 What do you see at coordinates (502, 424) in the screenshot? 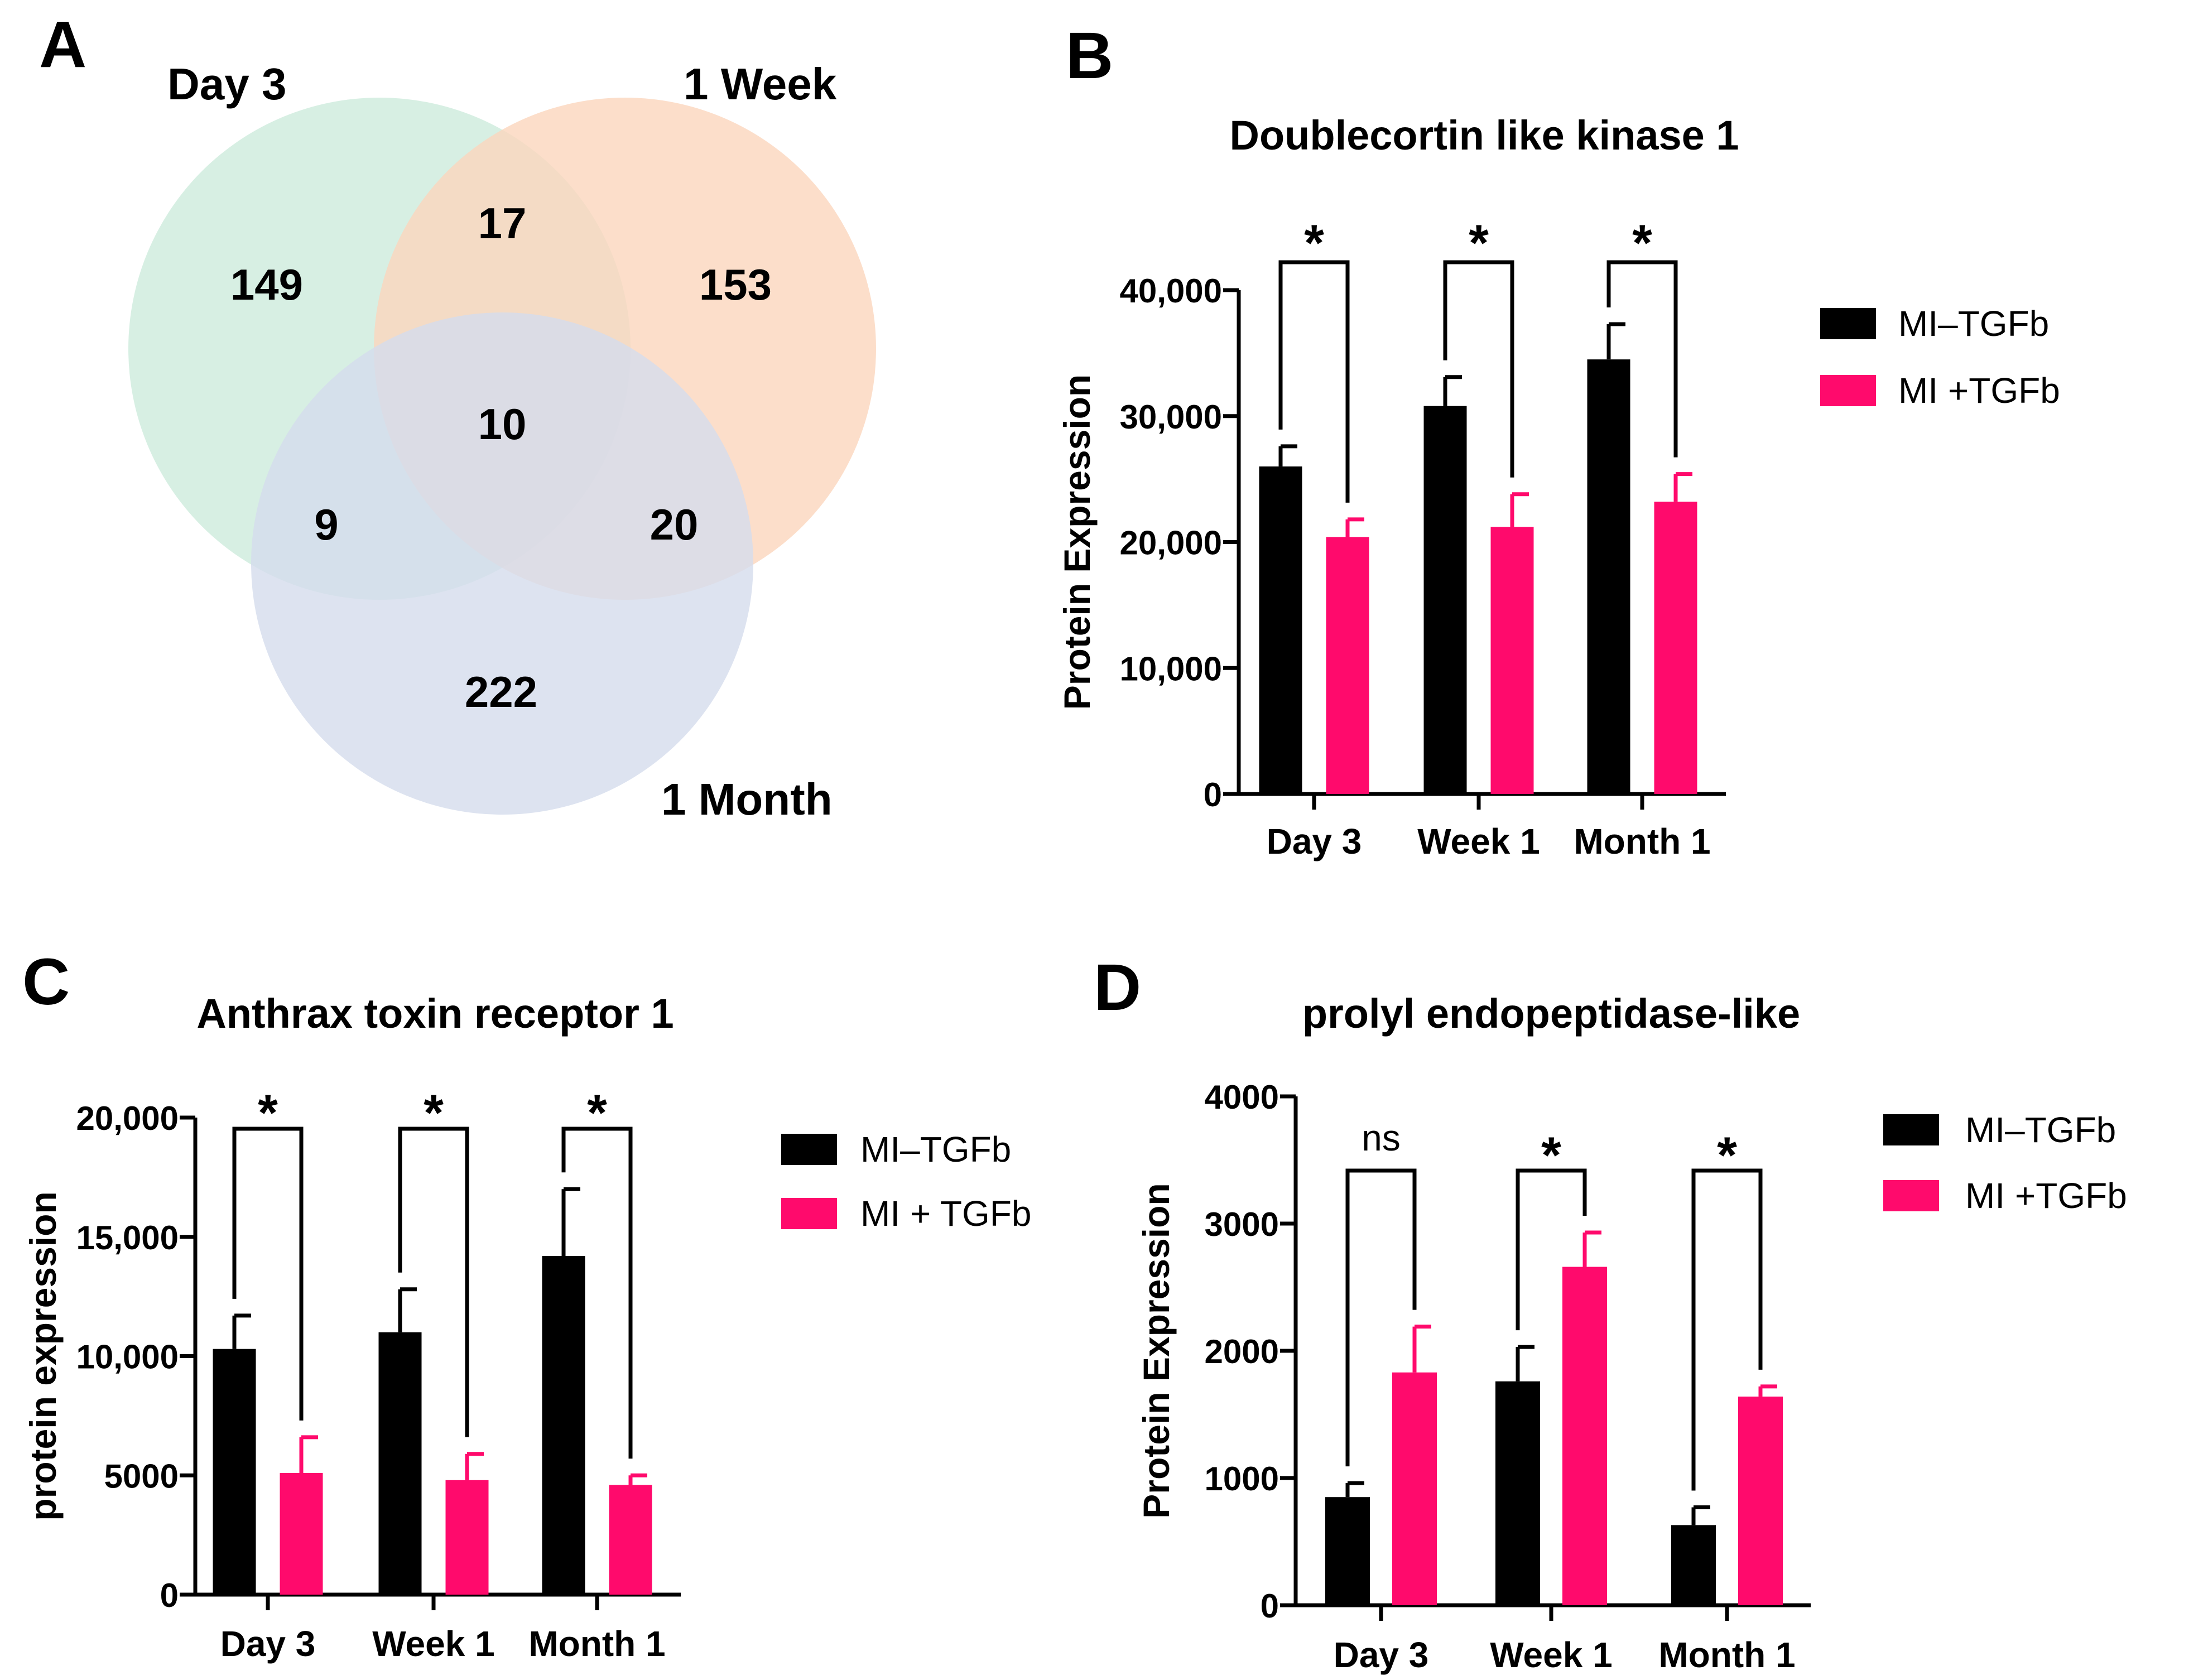
I see `venn-count-all: 10` at bounding box center [502, 424].